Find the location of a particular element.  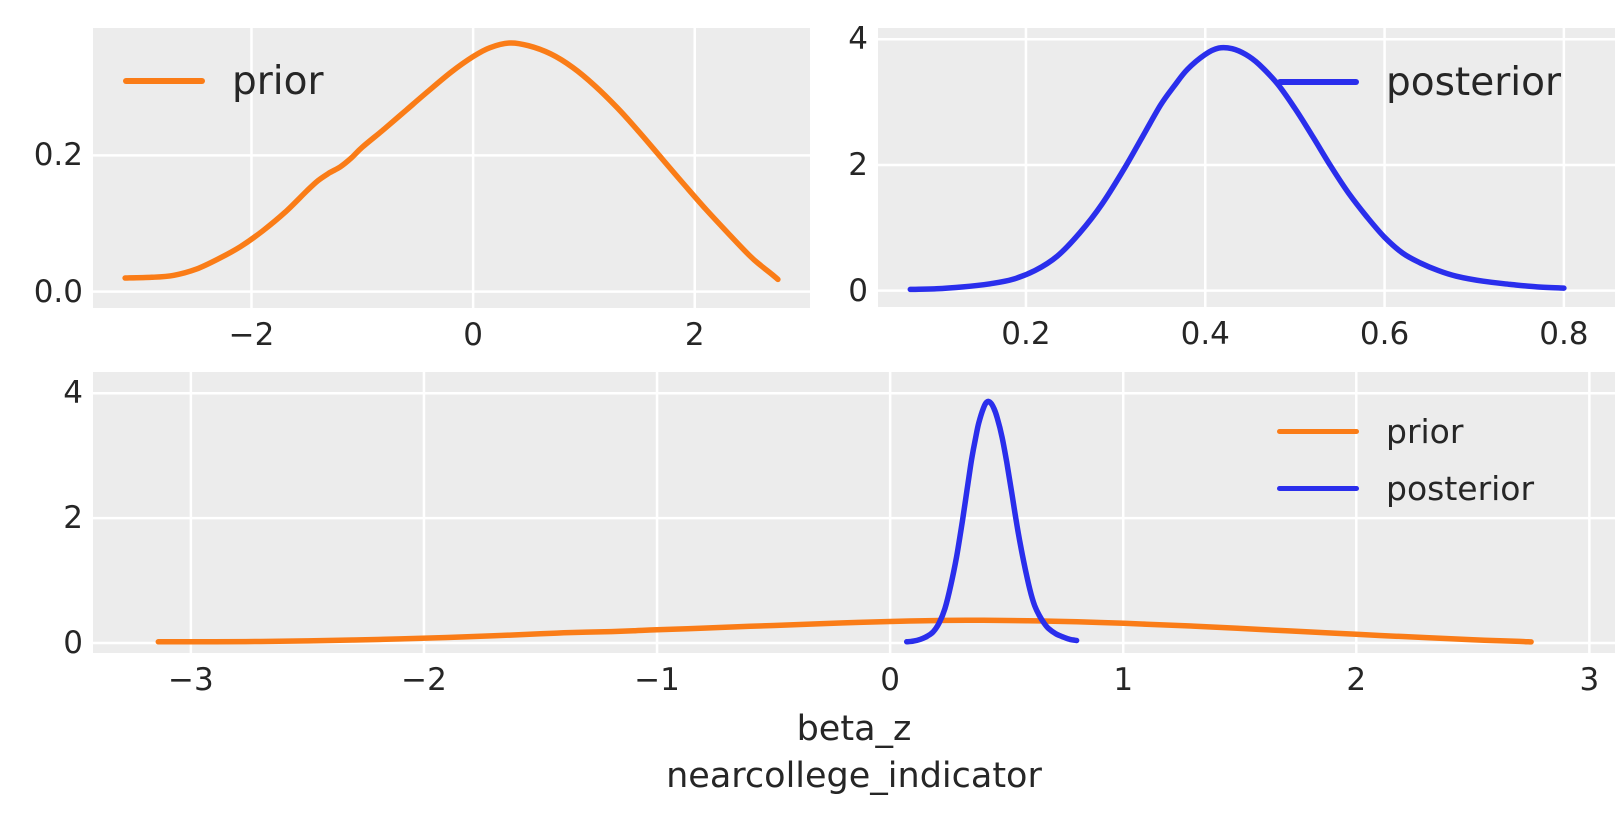

x-tick-label: 0.8 is located at coordinates (1564, 334).